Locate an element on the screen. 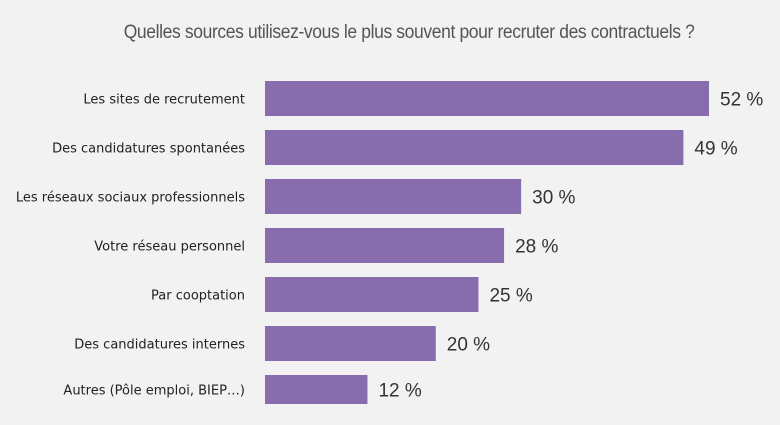 The width and height of the screenshot is (780, 425). category-label: Les sites de recrutement is located at coordinates (164, 100).